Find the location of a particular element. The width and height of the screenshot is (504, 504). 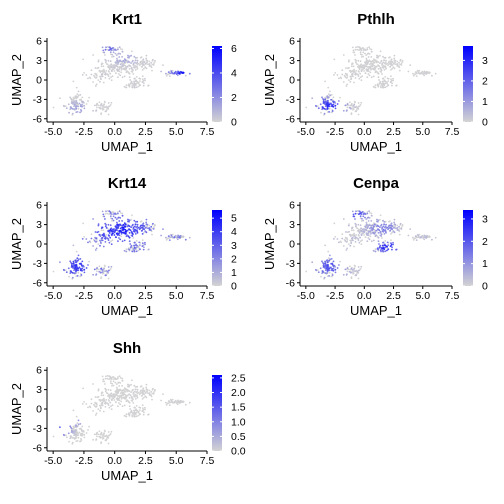

y-tick-label: 6 is located at coordinates (39, 206).